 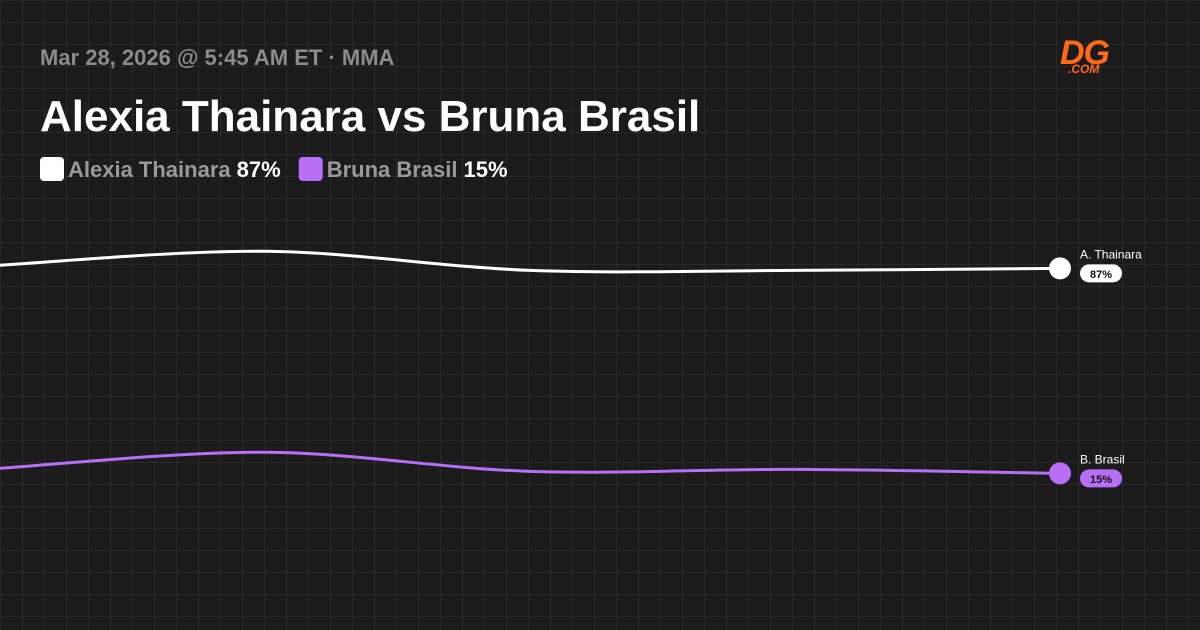 What do you see at coordinates (1084, 69) in the screenshot?
I see `brand-domain: .COM` at bounding box center [1084, 69].